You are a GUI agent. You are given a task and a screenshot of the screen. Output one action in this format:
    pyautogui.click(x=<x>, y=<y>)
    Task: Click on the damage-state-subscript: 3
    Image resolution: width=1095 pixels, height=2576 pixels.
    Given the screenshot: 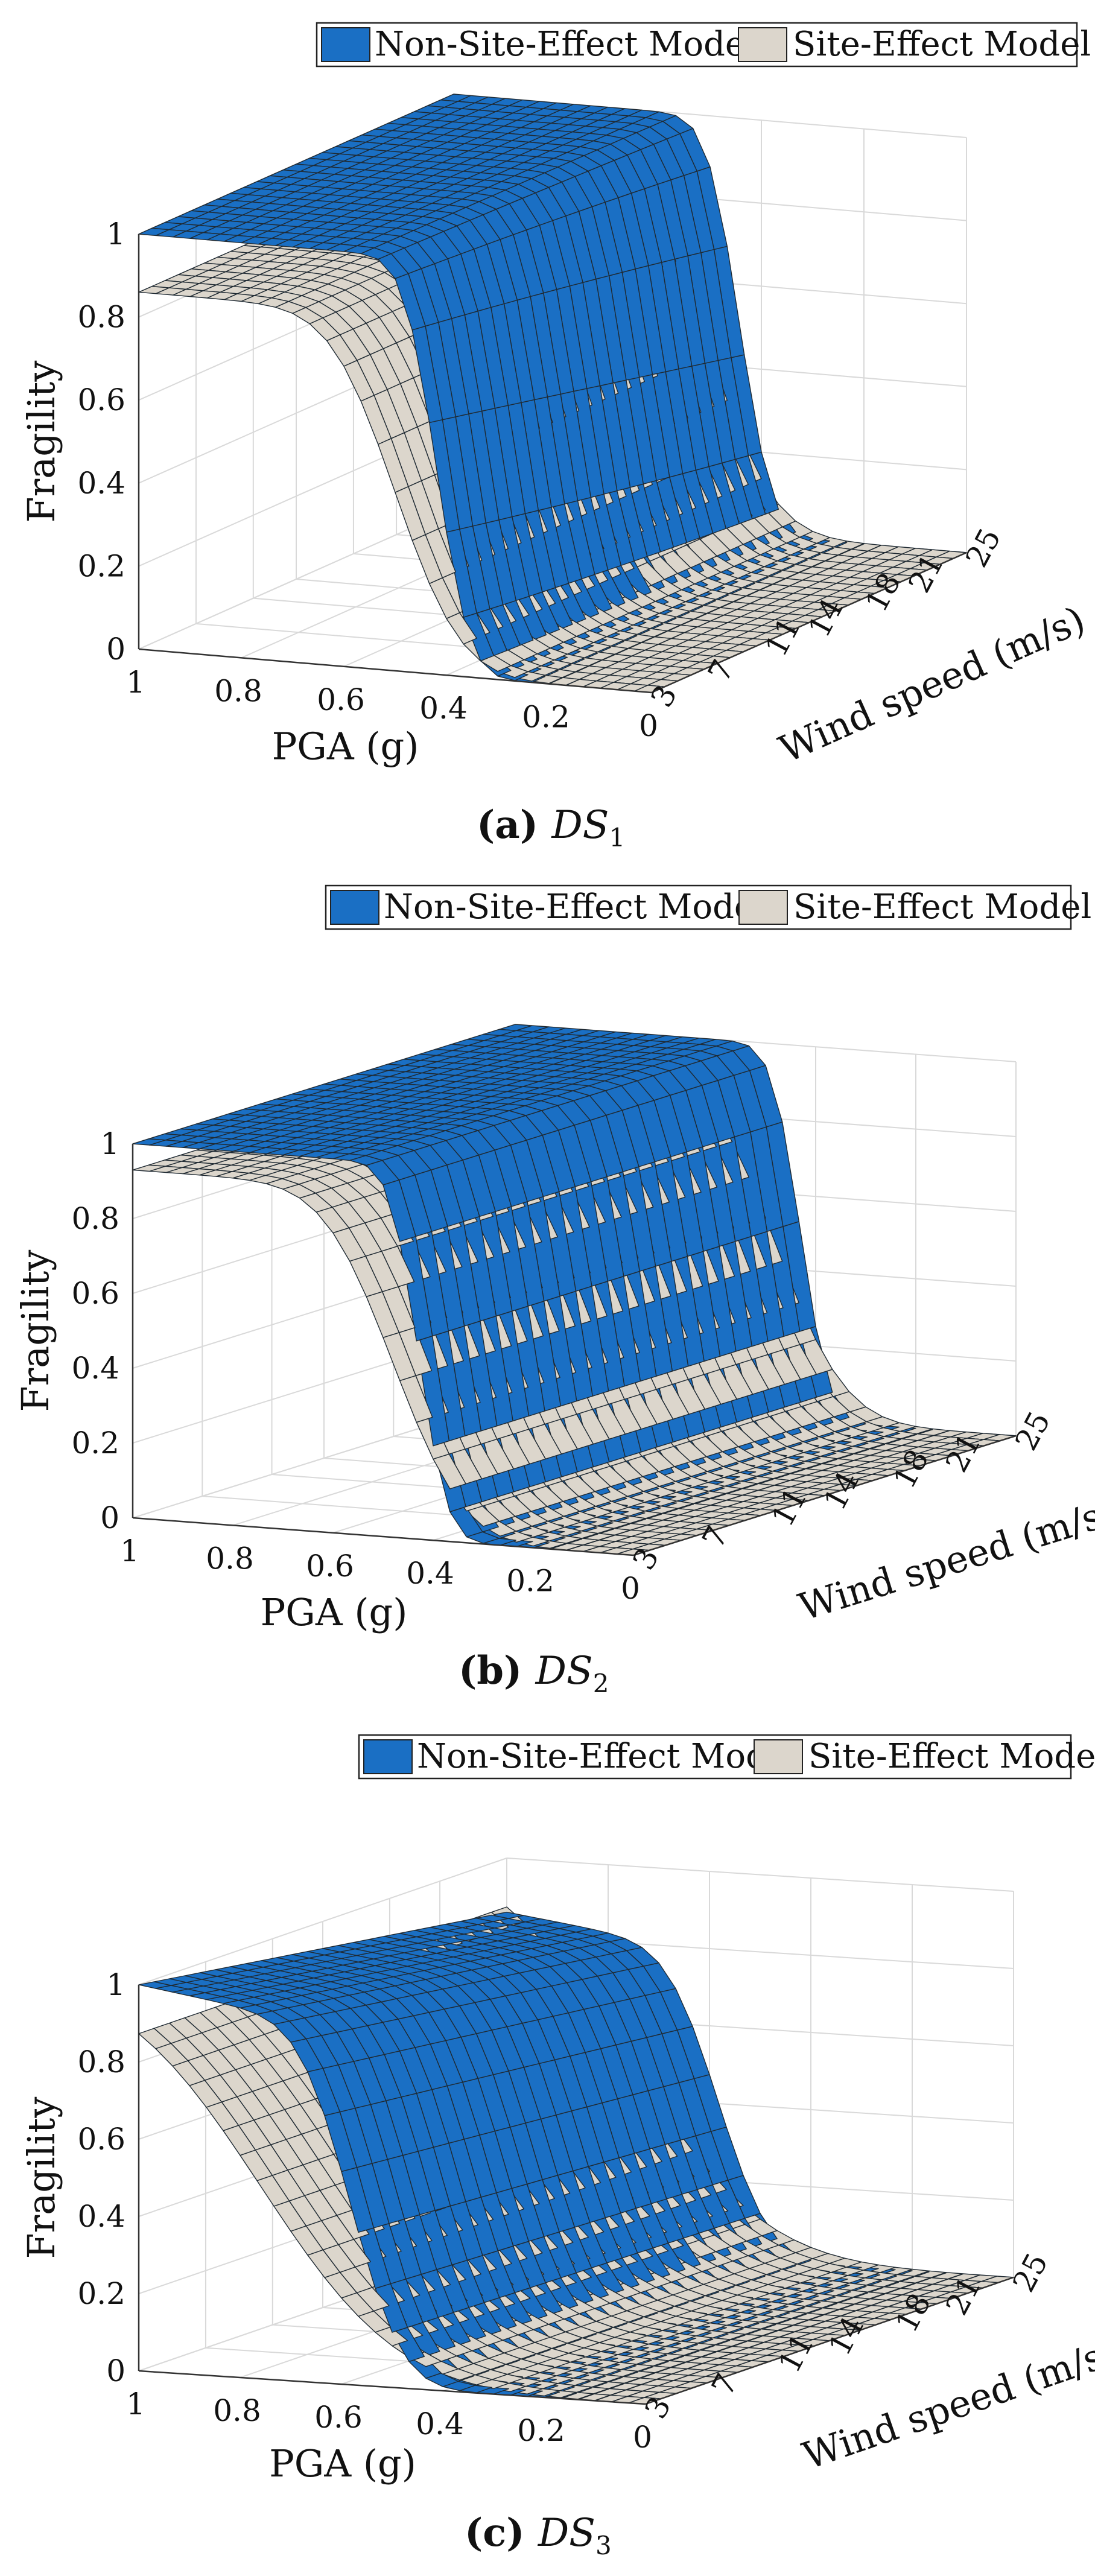 What is the action you would take?
    pyautogui.click(x=603, y=2545)
    